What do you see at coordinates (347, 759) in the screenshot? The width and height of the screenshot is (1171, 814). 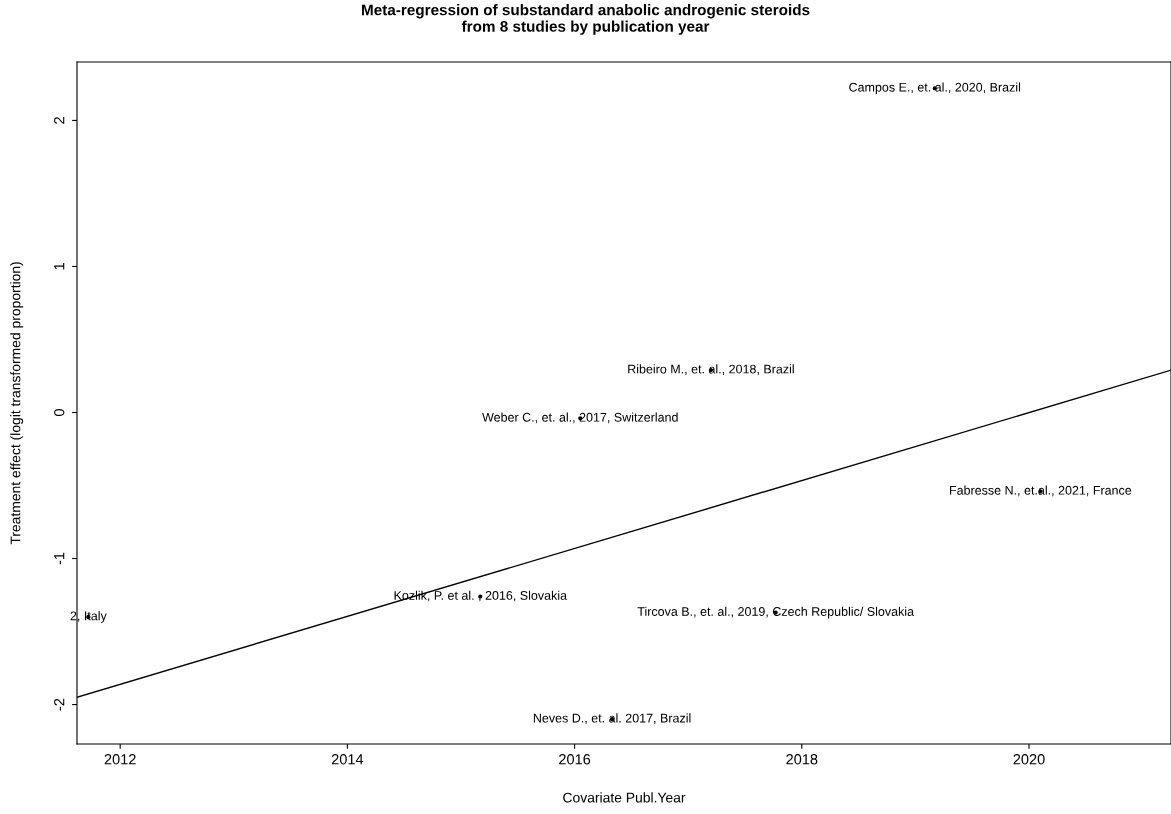 I see `x-tick-label: 2014` at bounding box center [347, 759].